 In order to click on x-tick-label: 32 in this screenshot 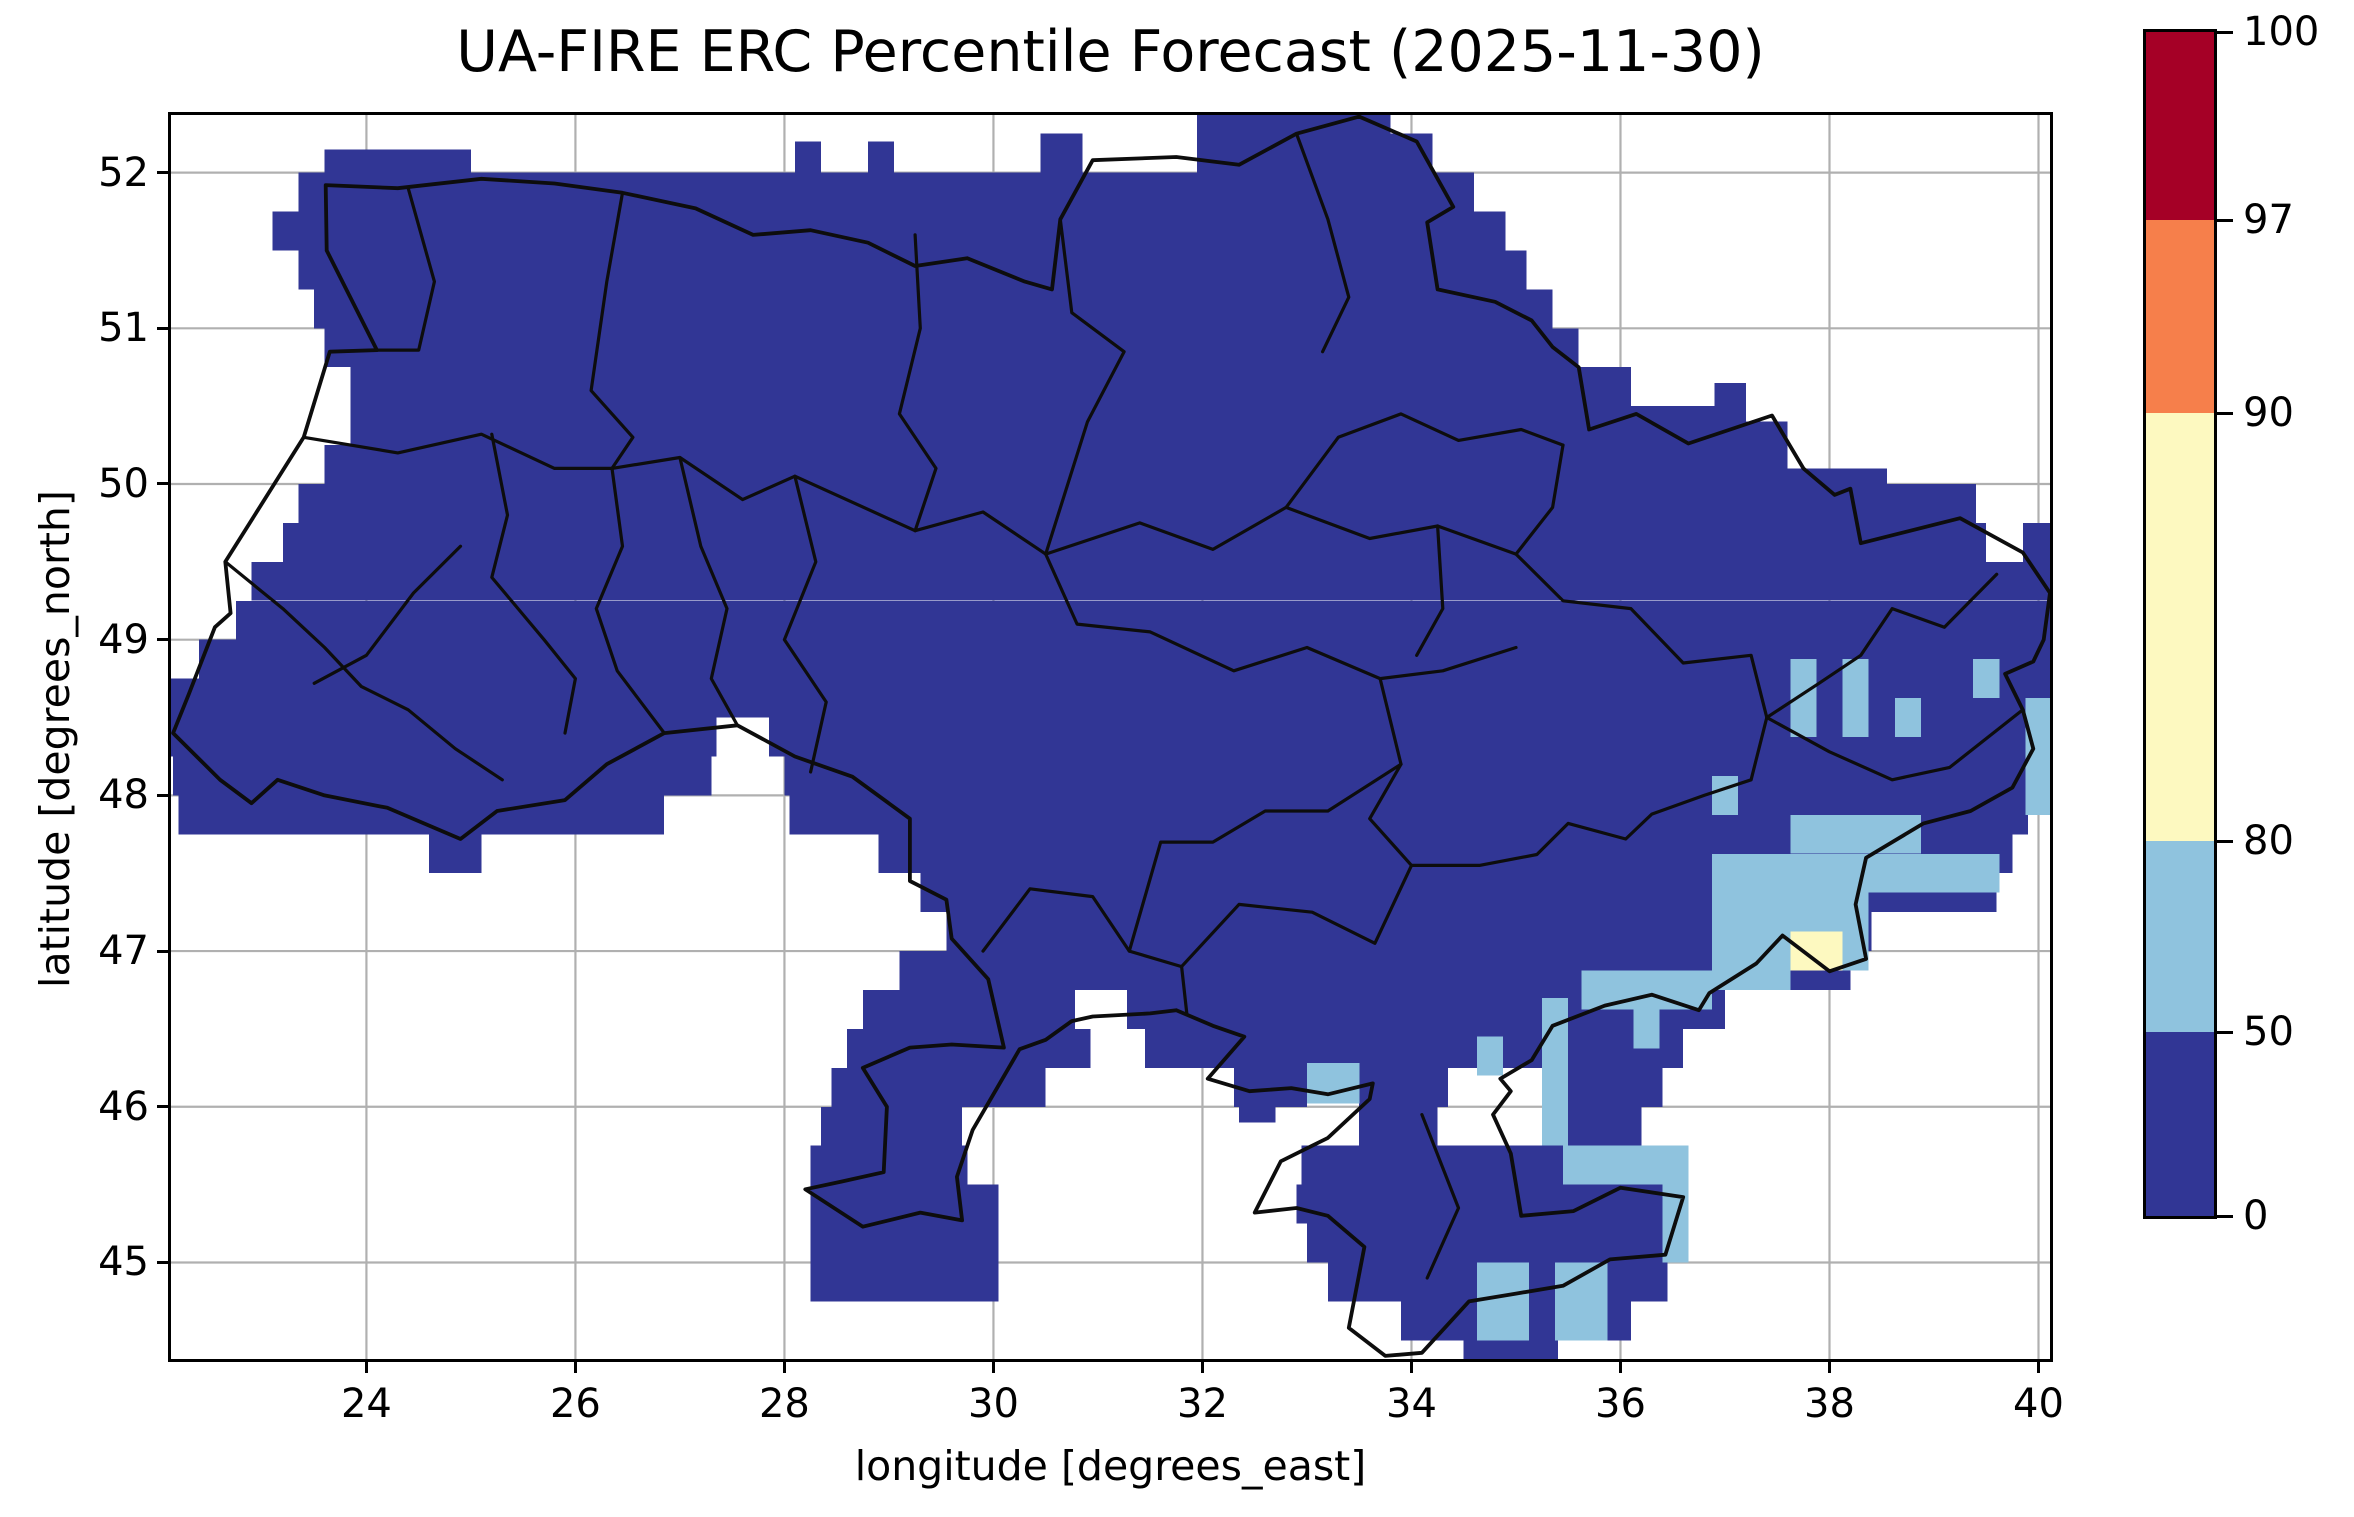, I will do `click(1202, 1404)`.